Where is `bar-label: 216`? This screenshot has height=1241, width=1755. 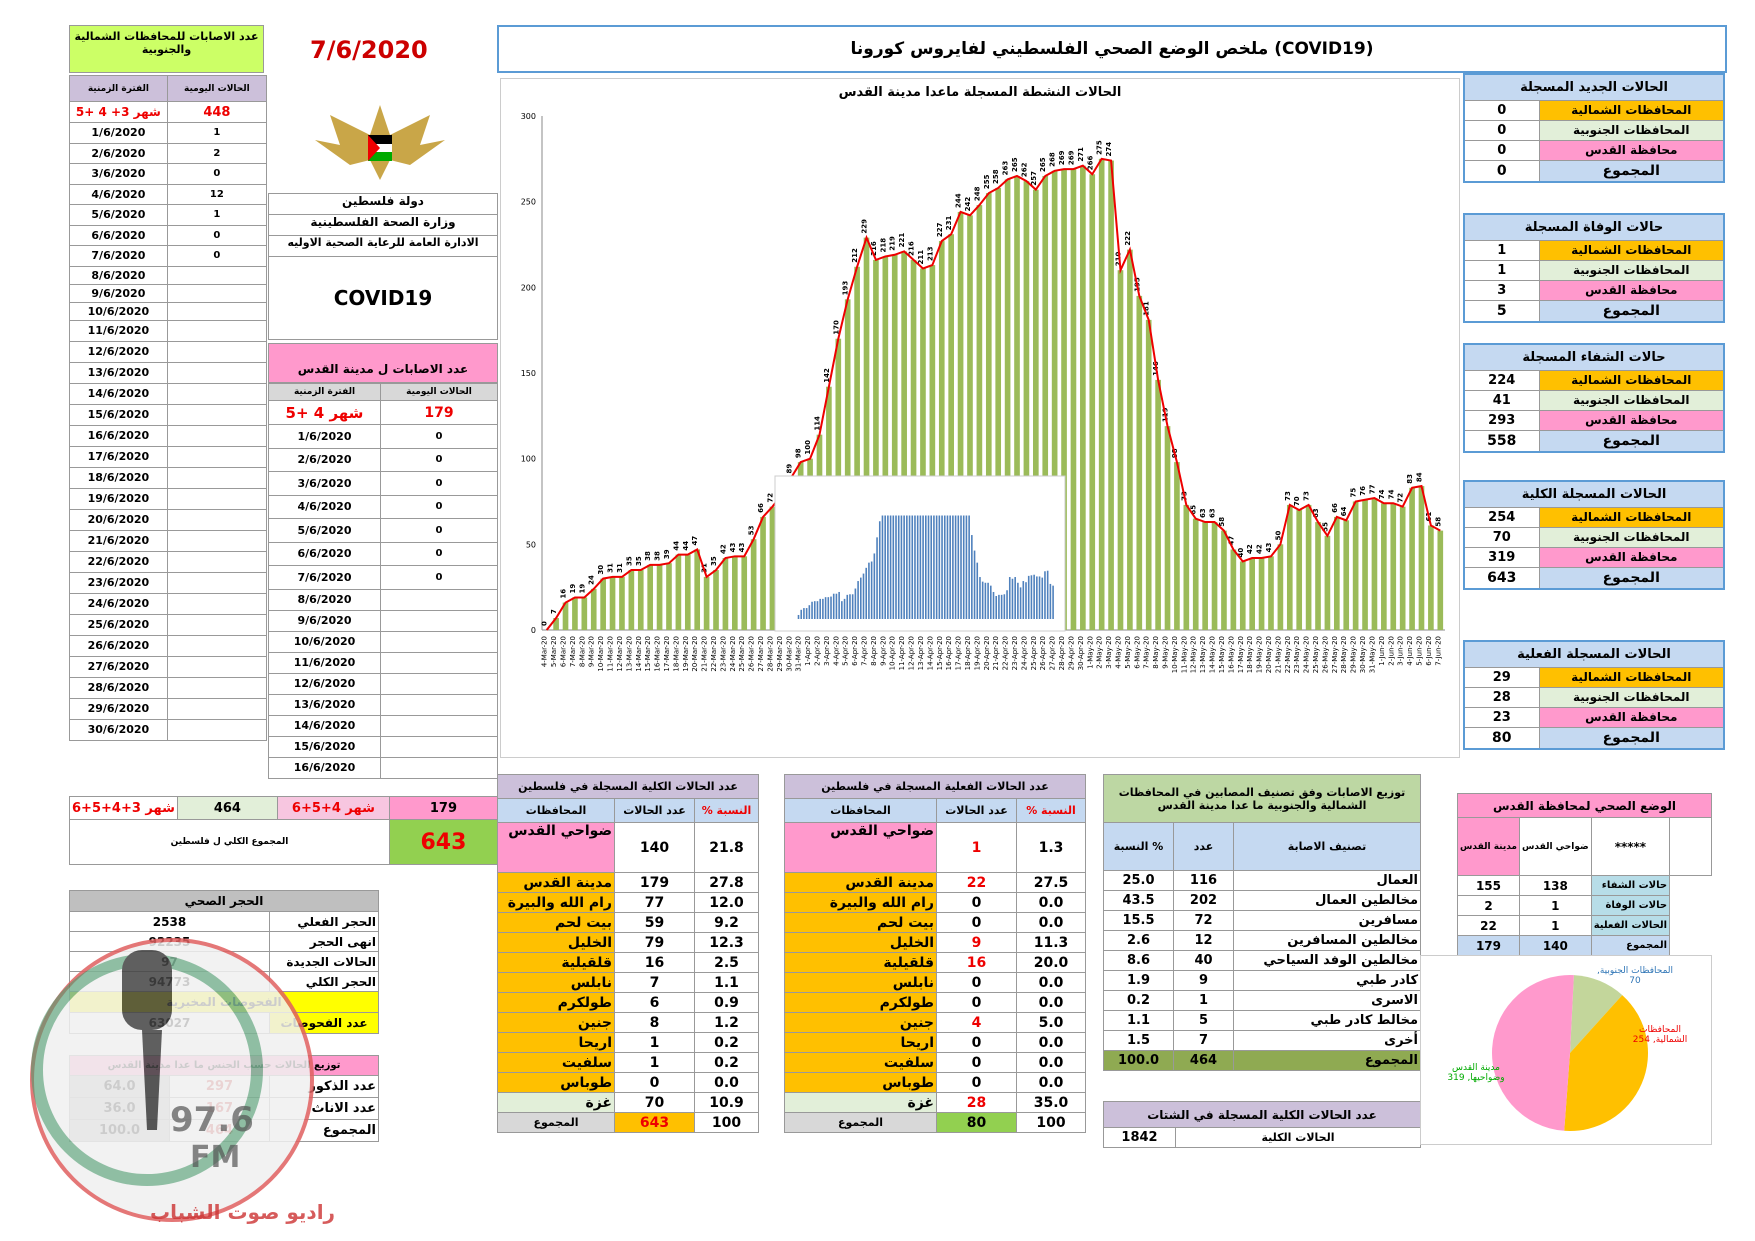 bar-label: 216 is located at coordinates (874, 248).